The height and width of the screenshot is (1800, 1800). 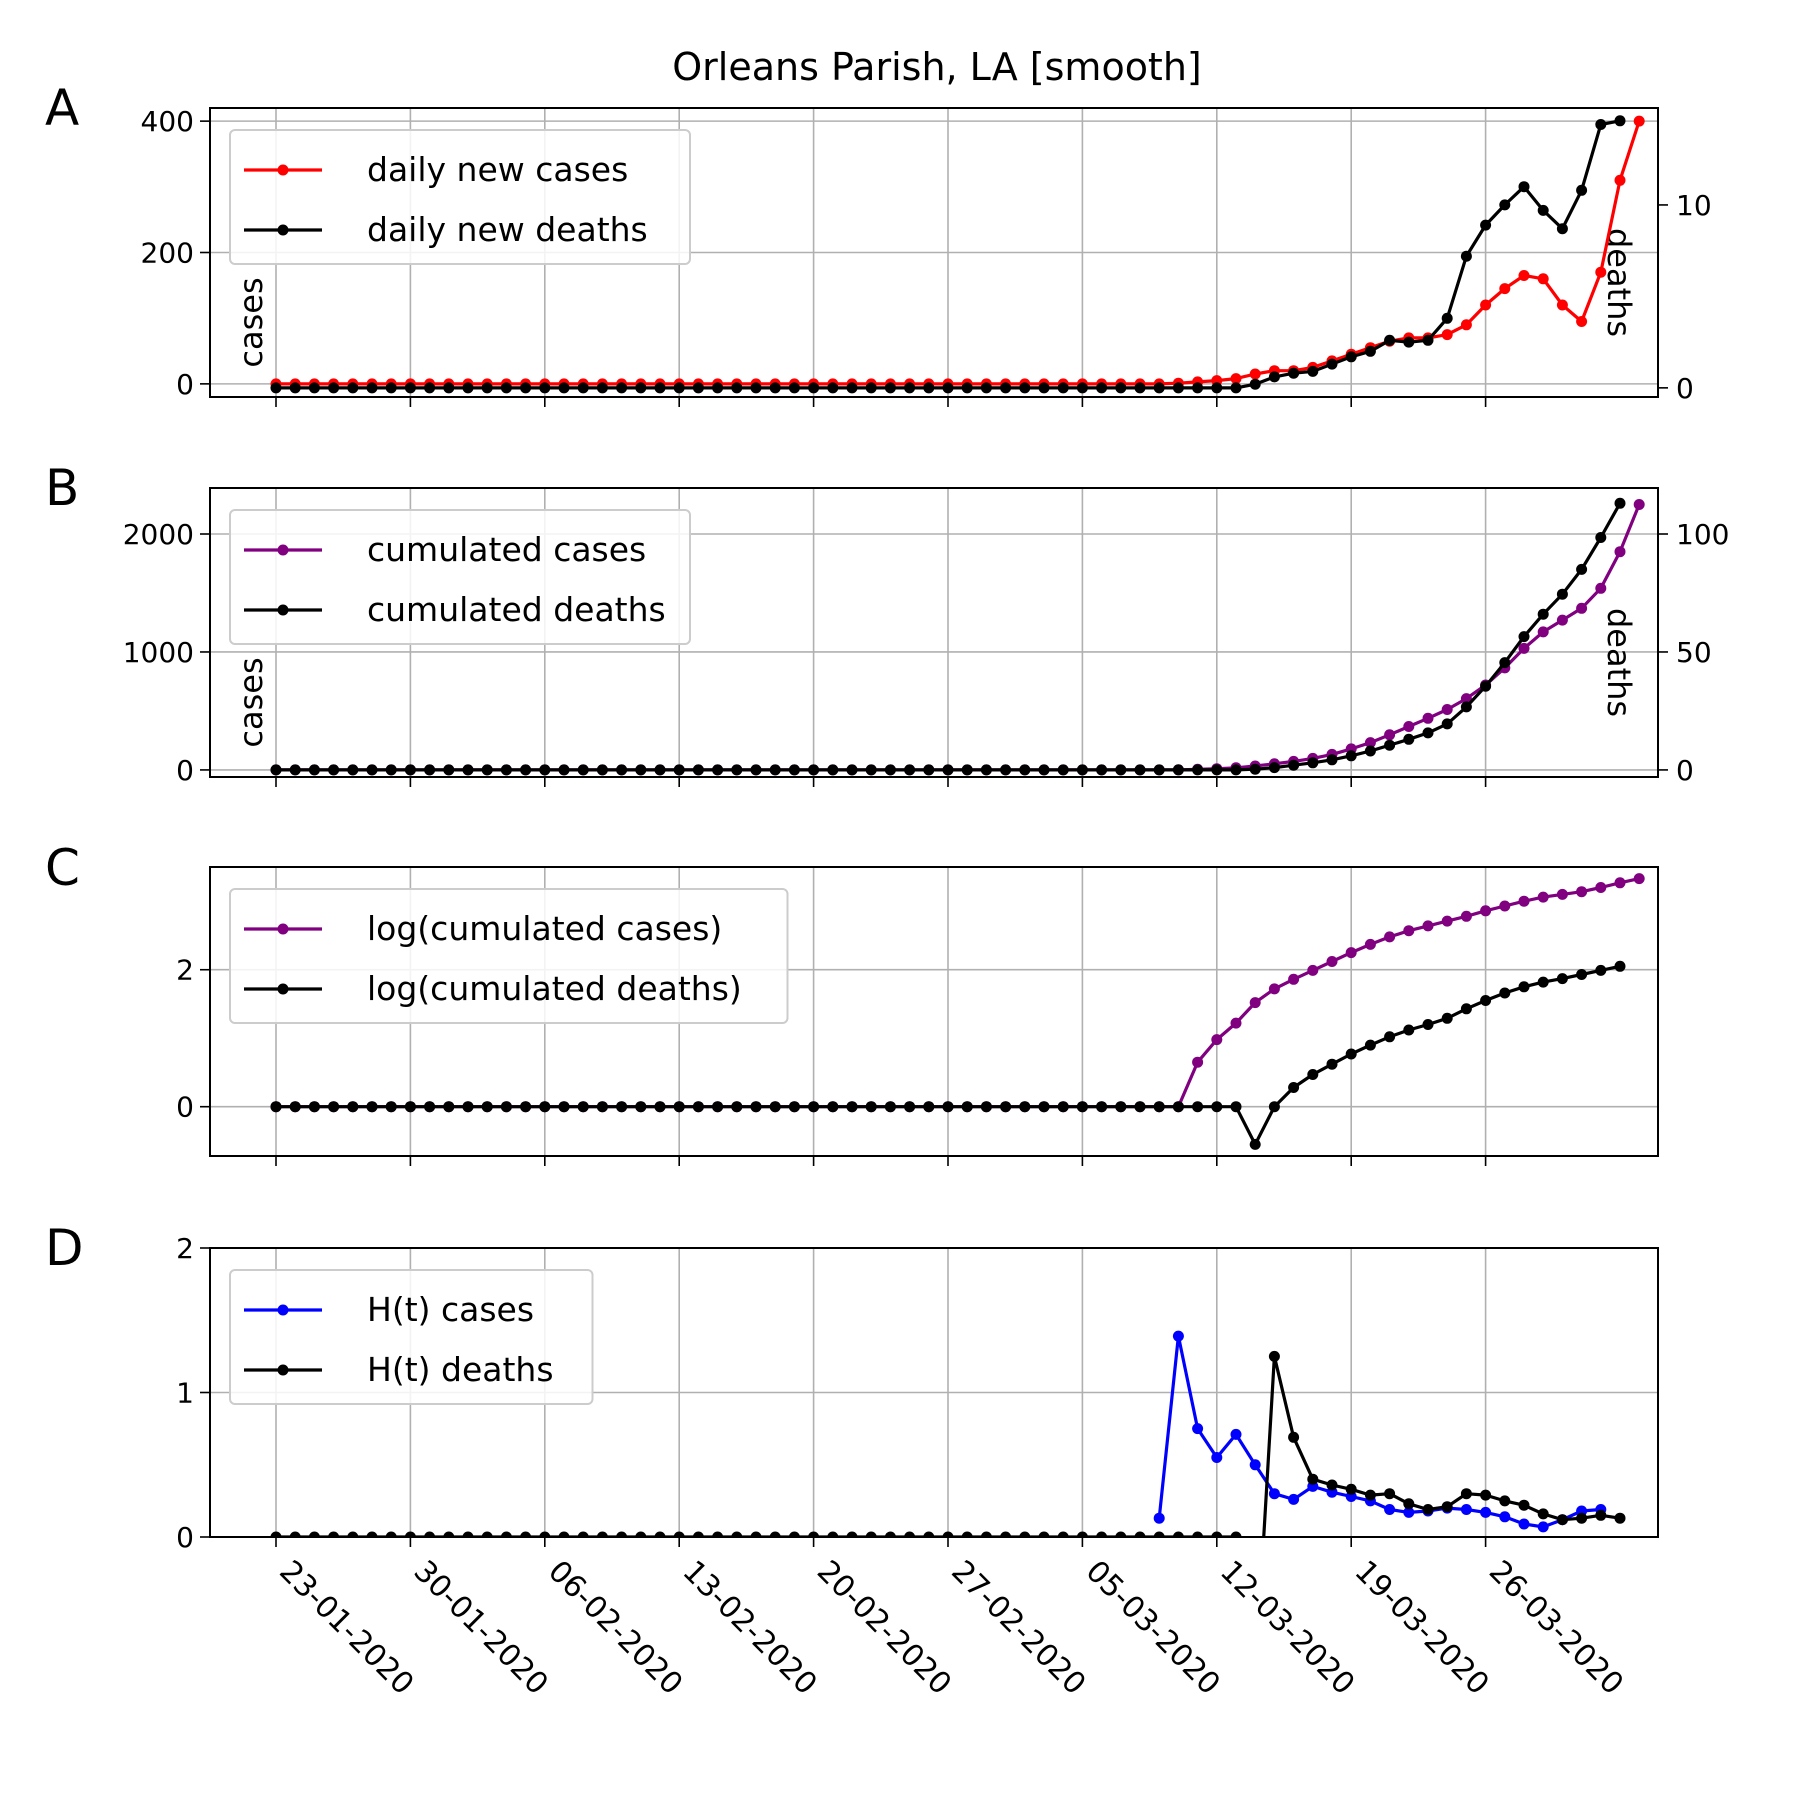 What do you see at coordinates (1422, 1628) in the screenshot?
I see `x-tick-label: 19-03-2020` at bounding box center [1422, 1628].